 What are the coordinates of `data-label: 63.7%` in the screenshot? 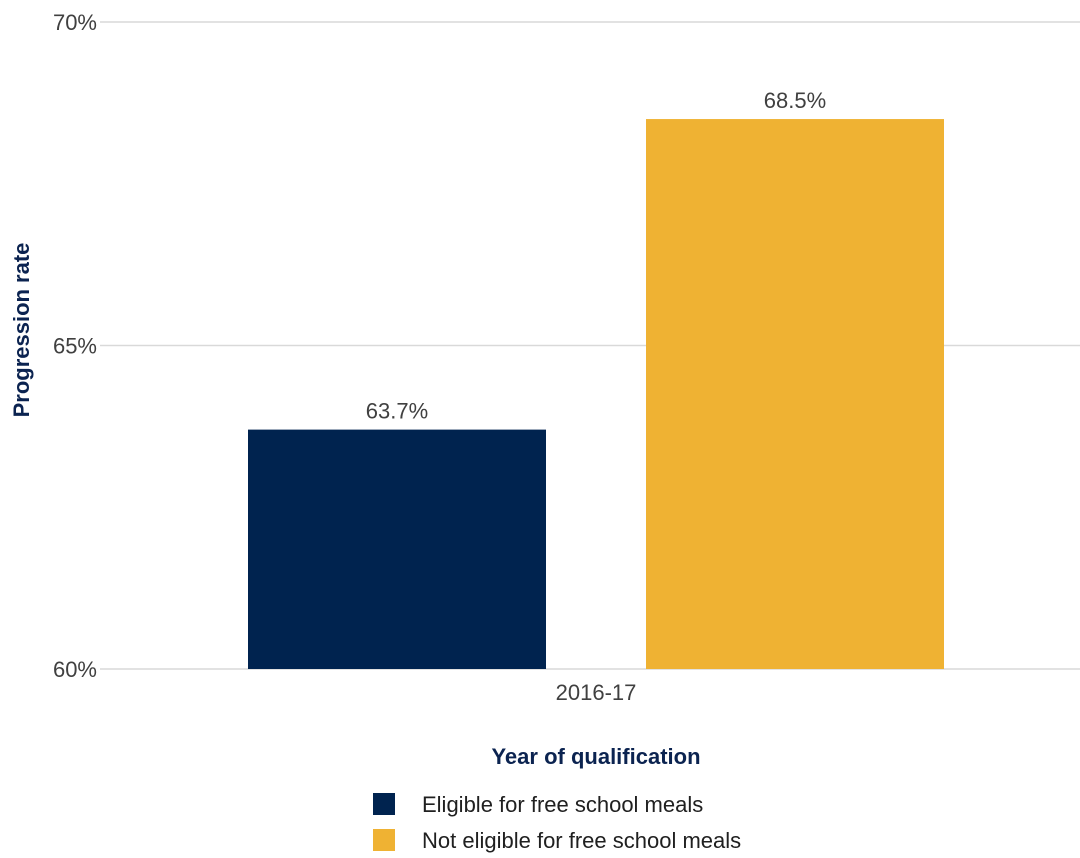 It's located at (397, 411).